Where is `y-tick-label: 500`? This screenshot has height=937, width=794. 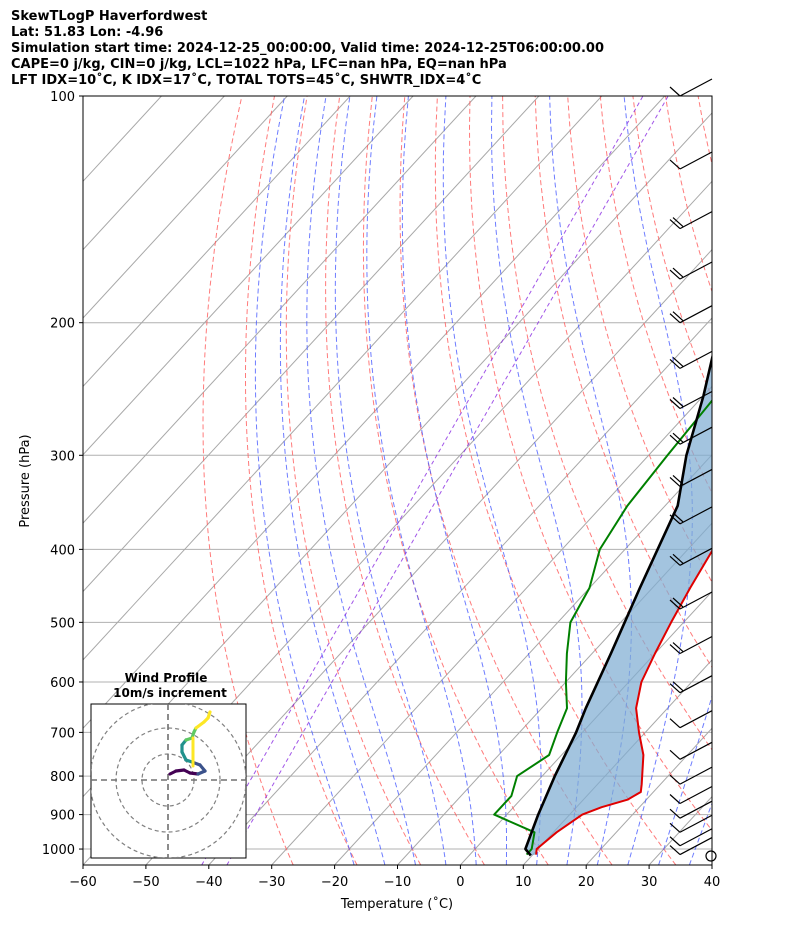 y-tick-label: 500 is located at coordinates (62, 623).